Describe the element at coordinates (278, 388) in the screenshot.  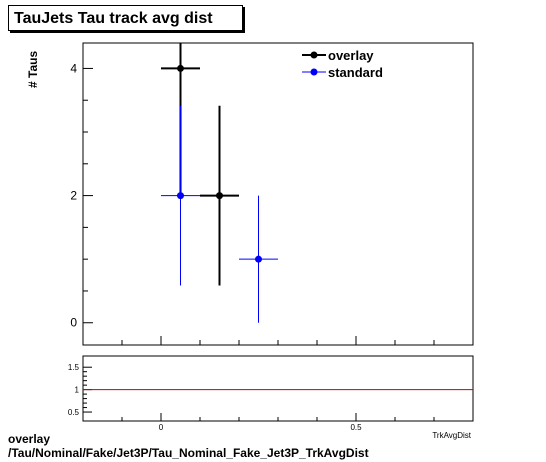
I see `ratio-frame` at that location.